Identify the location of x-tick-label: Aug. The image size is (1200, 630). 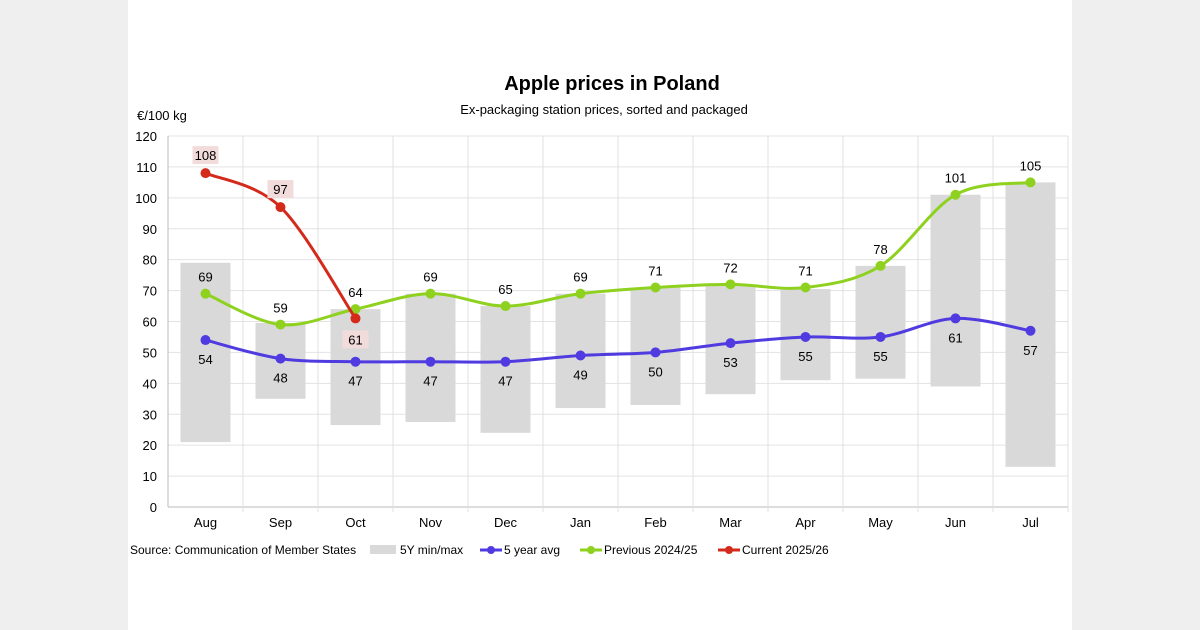
(205, 522).